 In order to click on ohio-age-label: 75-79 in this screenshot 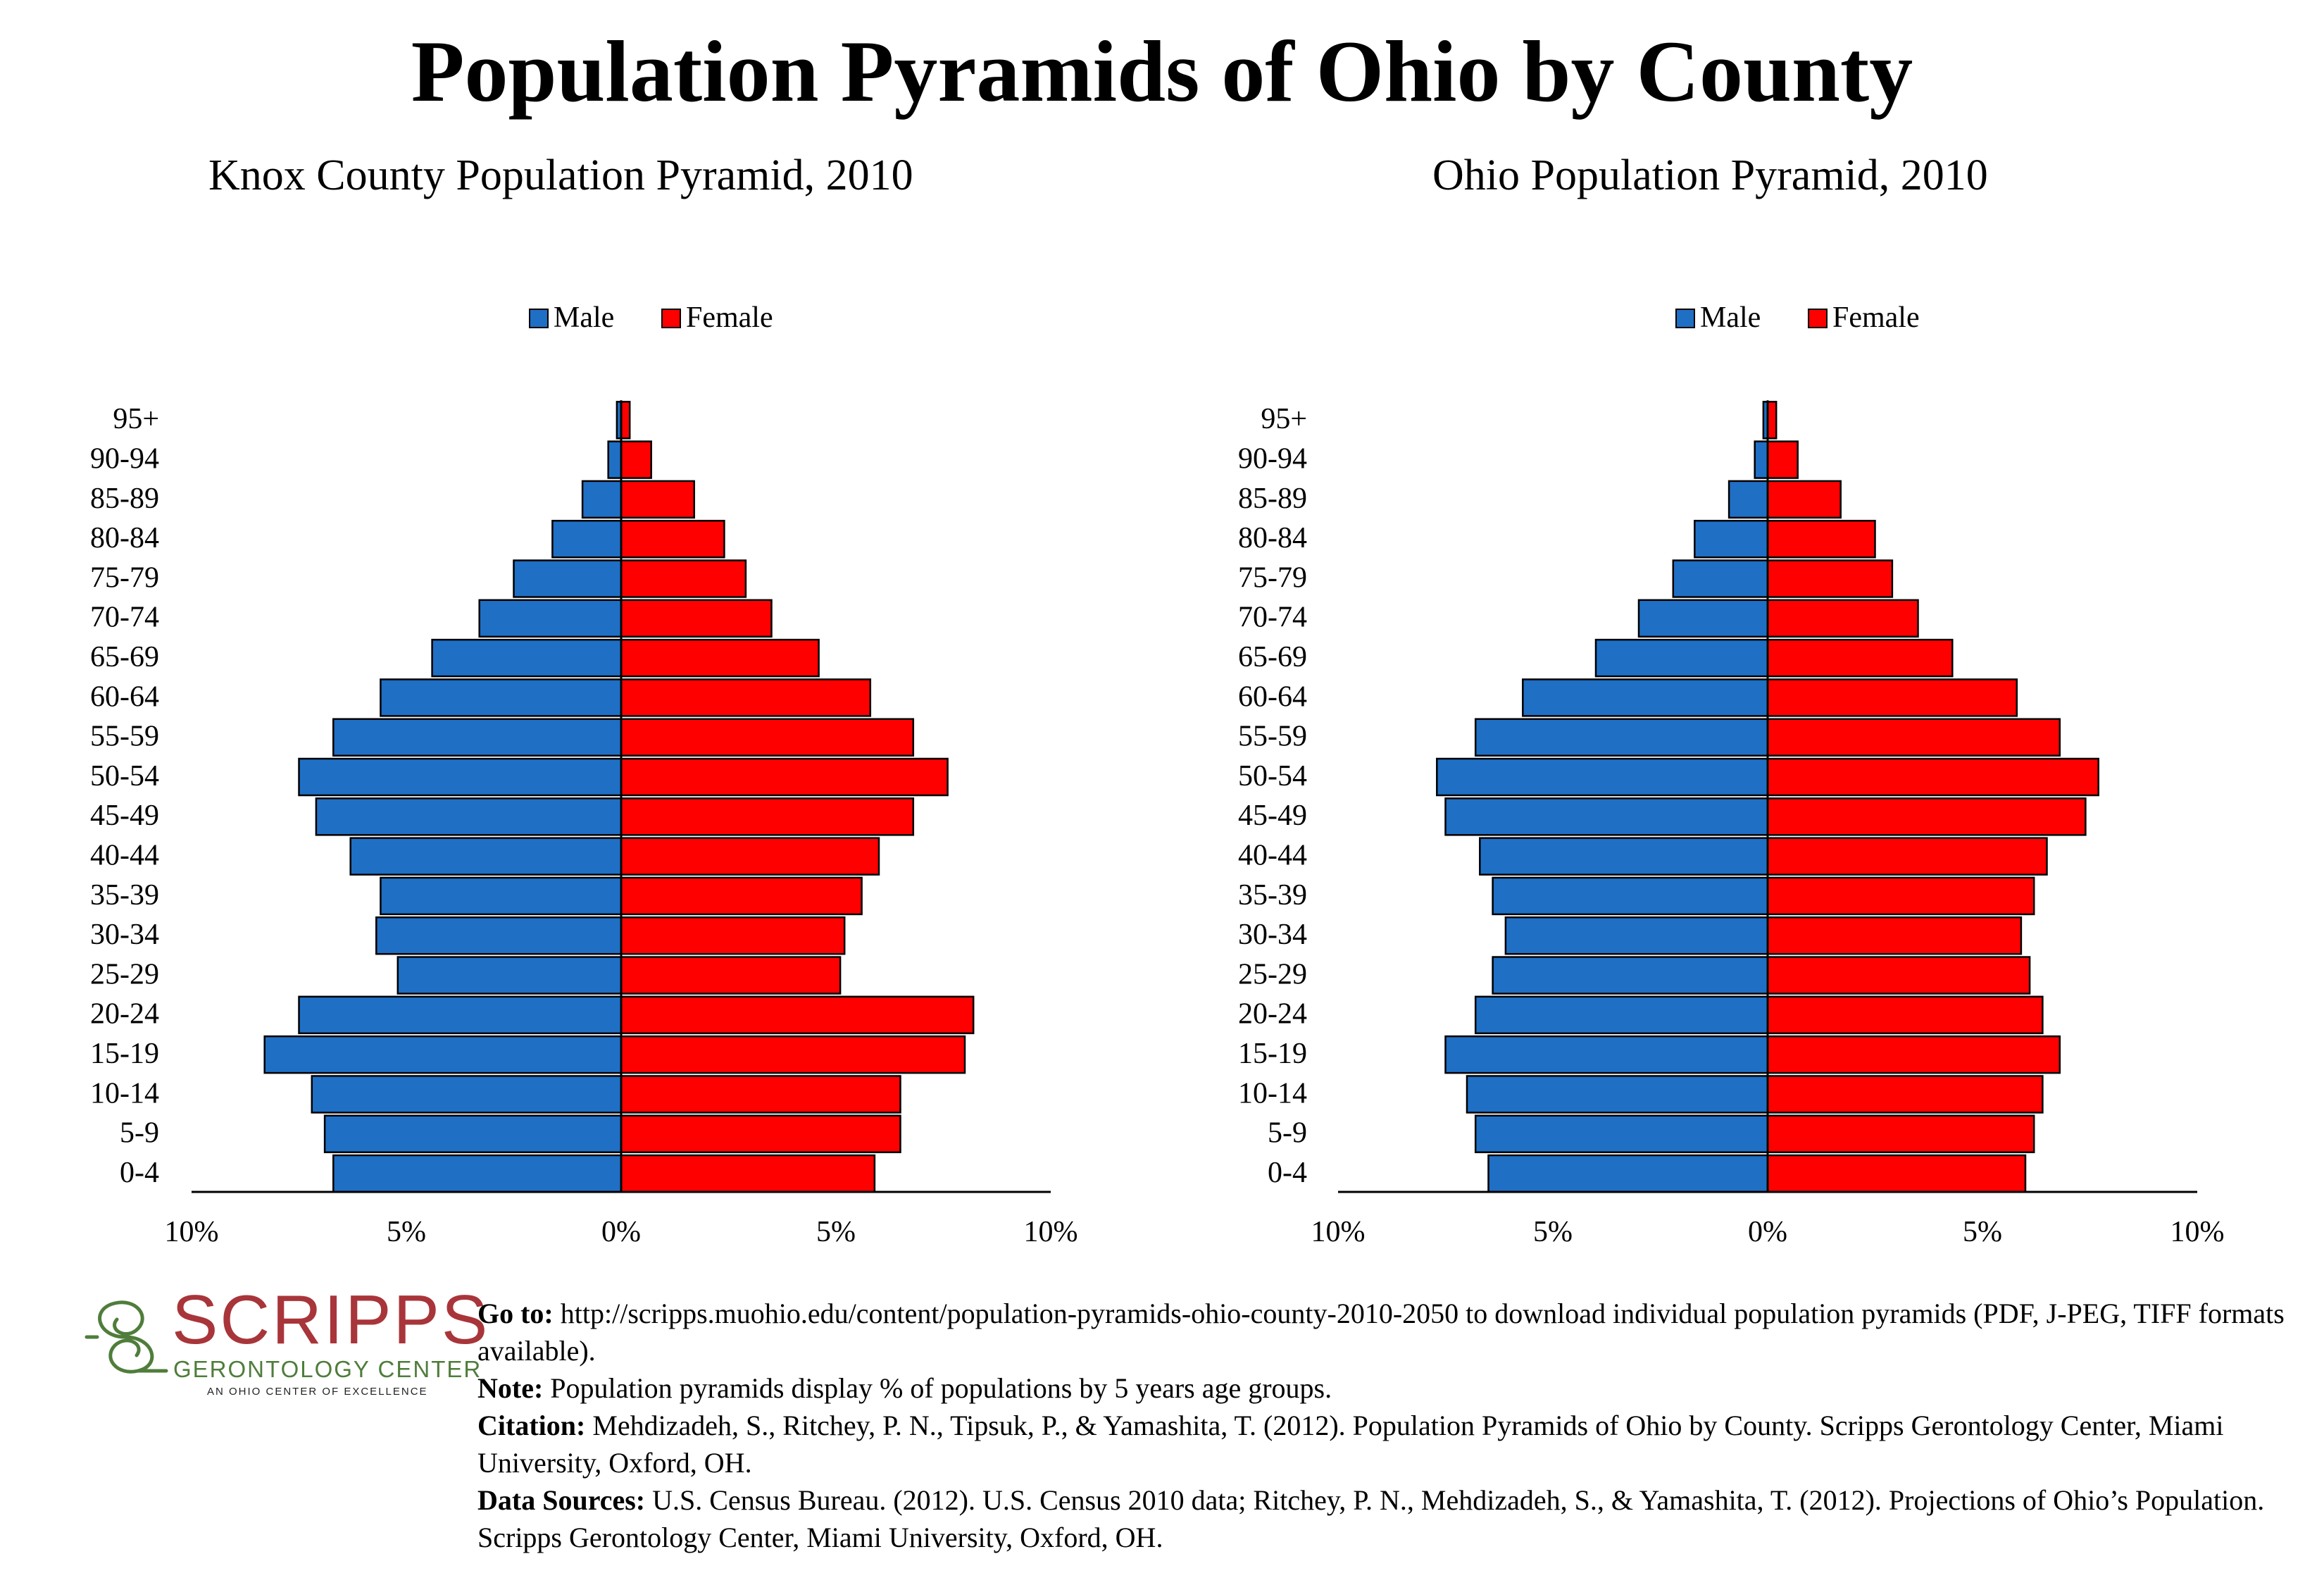, I will do `click(1272, 577)`.